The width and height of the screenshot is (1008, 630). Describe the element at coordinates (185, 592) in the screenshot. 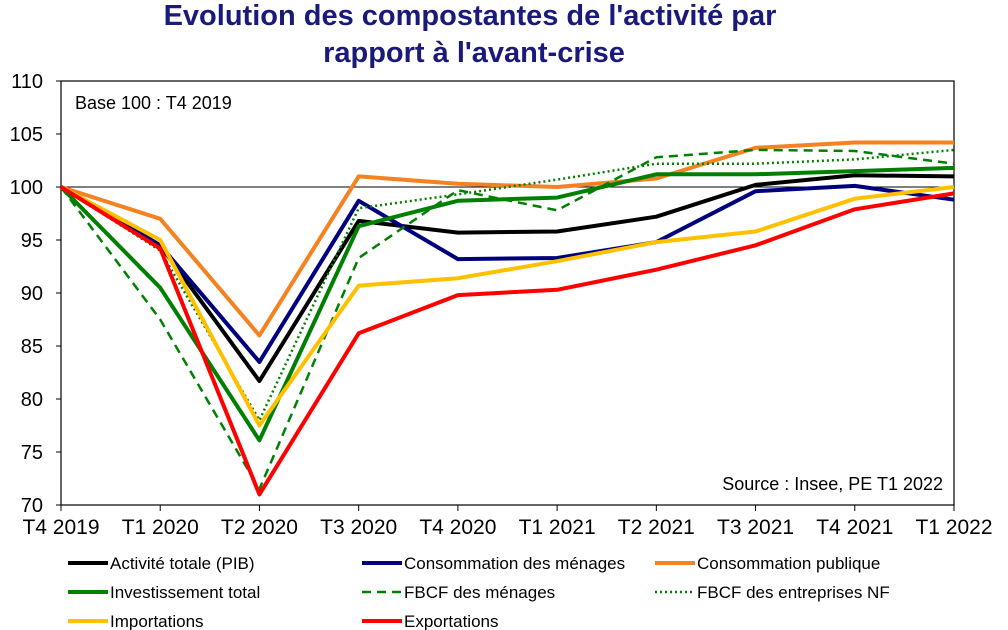

I see `legend-label-investissement-total: Investissement total` at that location.